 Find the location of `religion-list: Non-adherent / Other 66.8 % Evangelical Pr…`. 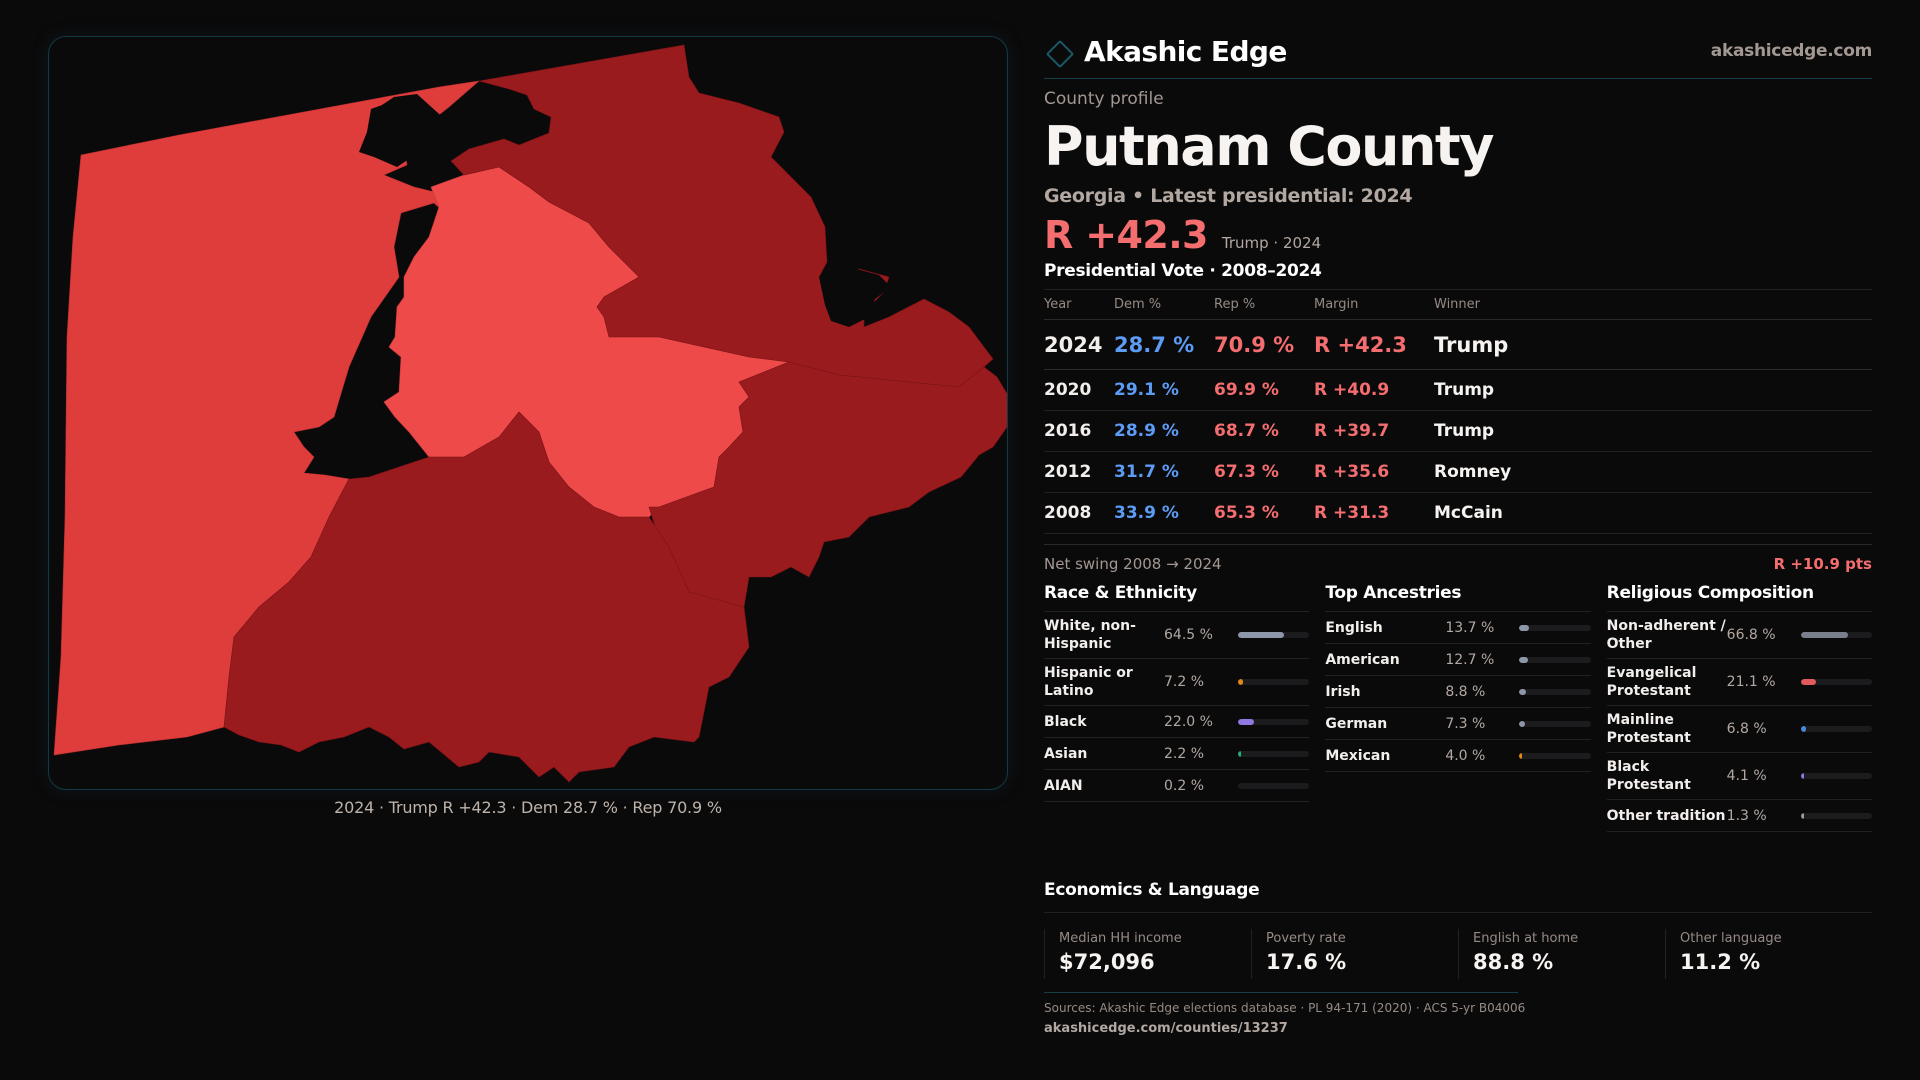

religion-list: Non-adherent / Other 66.8 % Evangelical Pr… is located at coordinates (1739, 722).